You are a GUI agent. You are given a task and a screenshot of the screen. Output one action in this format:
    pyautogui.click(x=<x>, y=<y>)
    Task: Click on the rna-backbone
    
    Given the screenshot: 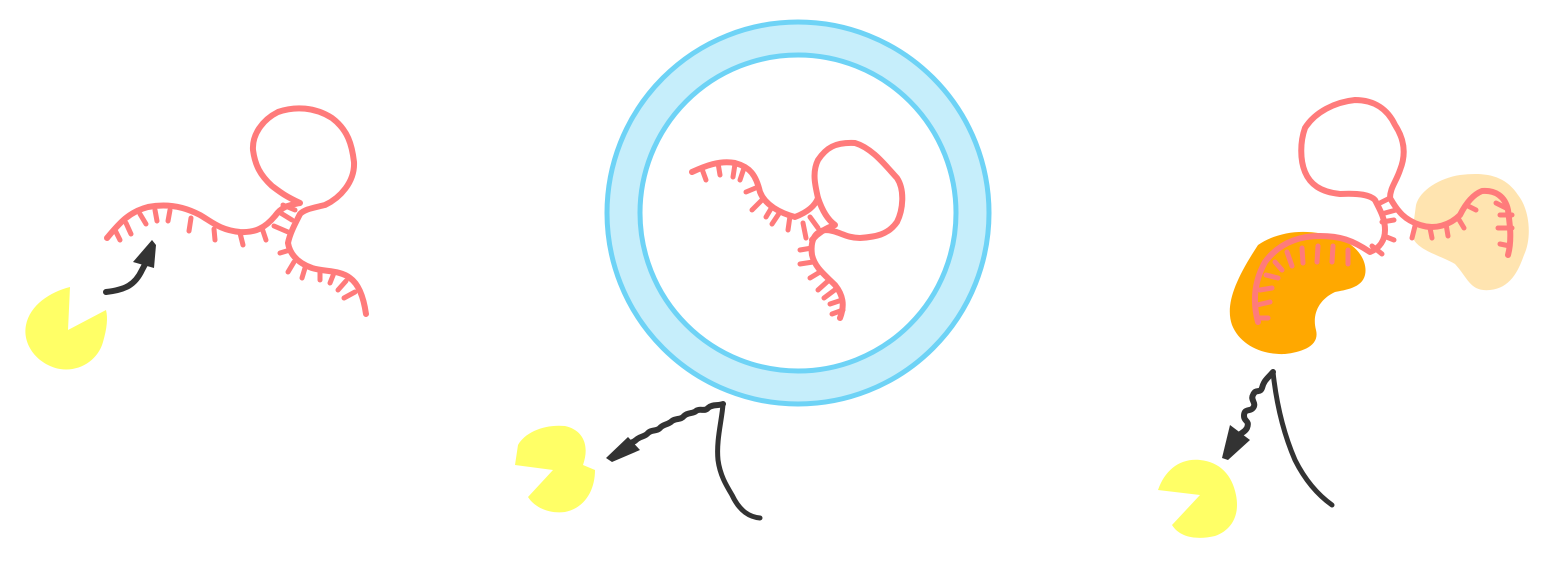 What is the action you would take?
    pyautogui.click(x=236, y=211)
    